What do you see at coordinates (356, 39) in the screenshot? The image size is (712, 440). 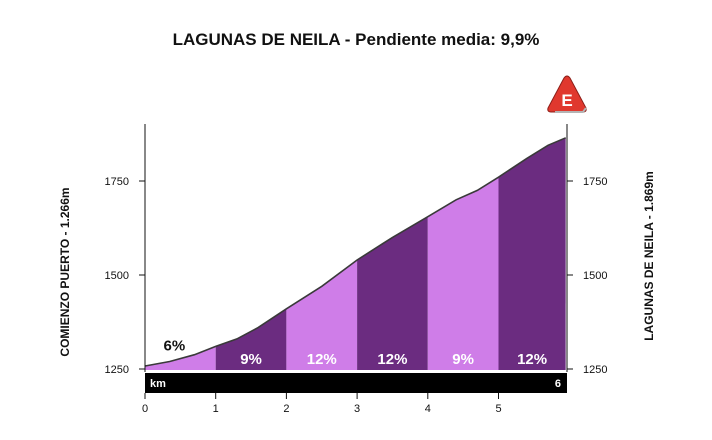 I see `chart-title: LAGUNAS DE NEILA - Pendiente media: 9,9%` at bounding box center [356, 39].